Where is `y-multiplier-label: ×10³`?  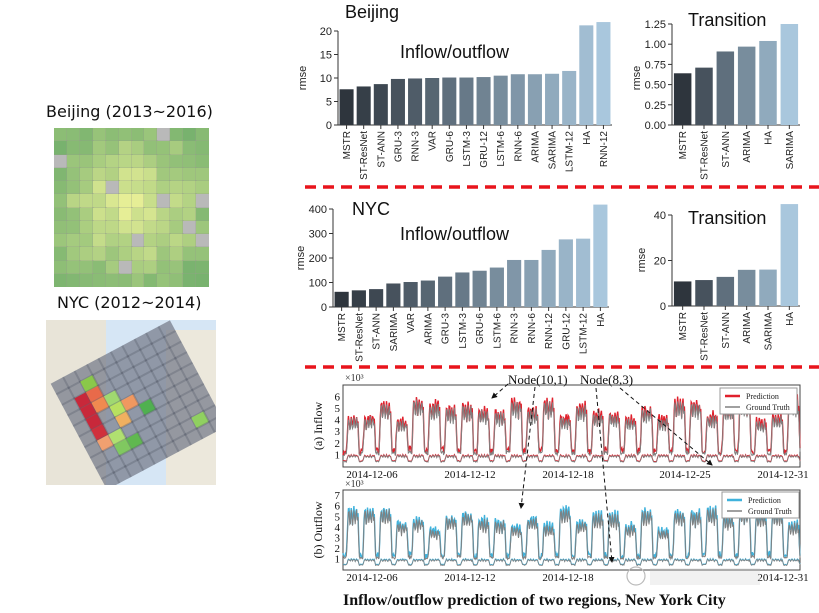 y-multiplier-label: ×10³ is located at coordinates (354, 484).